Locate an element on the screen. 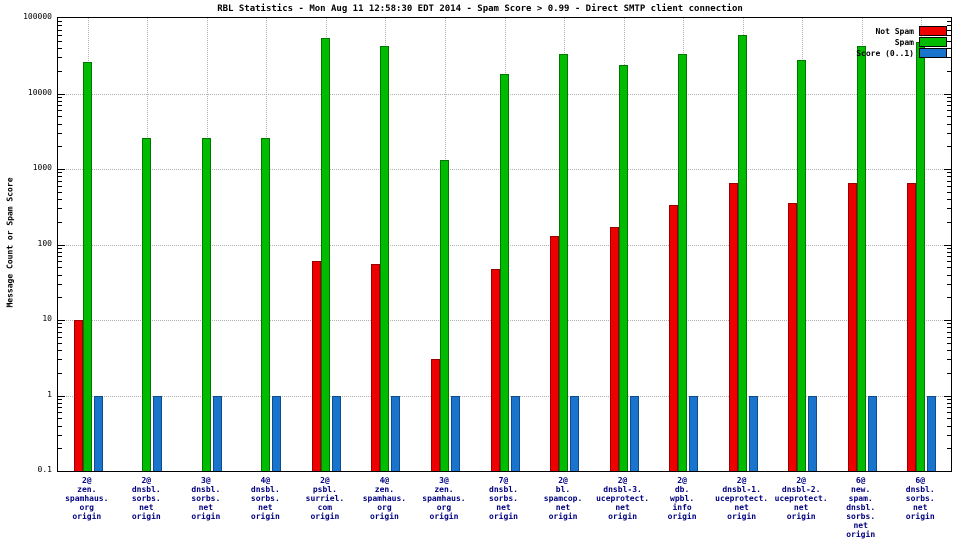 The height and width of the screenshot is (540, 960). legend-label: Score (0..1) is located at coordinates (885, 53).